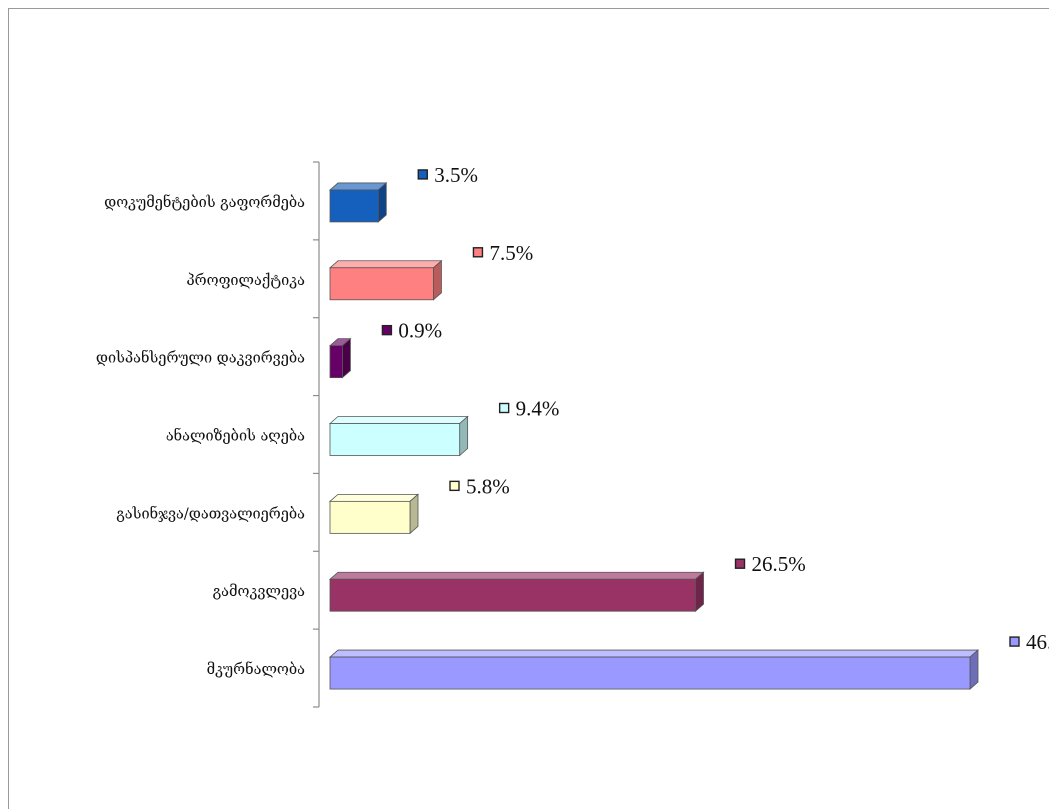 The height and width of the screenshot is (809, 1049). I want to click on category-label: მკურნალობა, so click(256, 669).